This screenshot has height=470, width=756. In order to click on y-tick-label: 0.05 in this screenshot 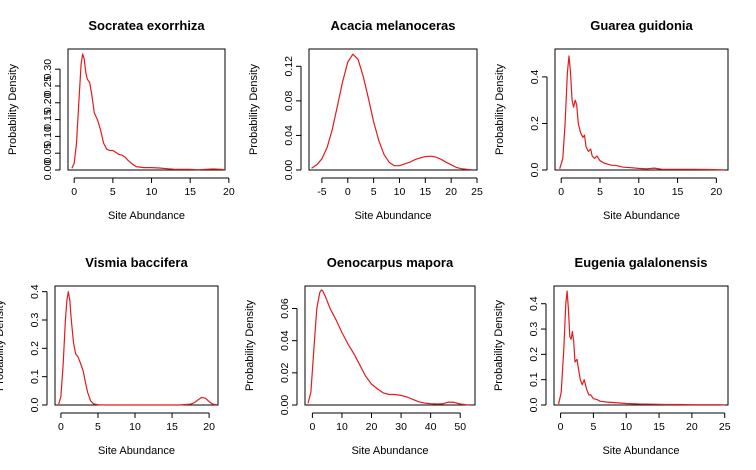, I will do `click(48, 153)`.